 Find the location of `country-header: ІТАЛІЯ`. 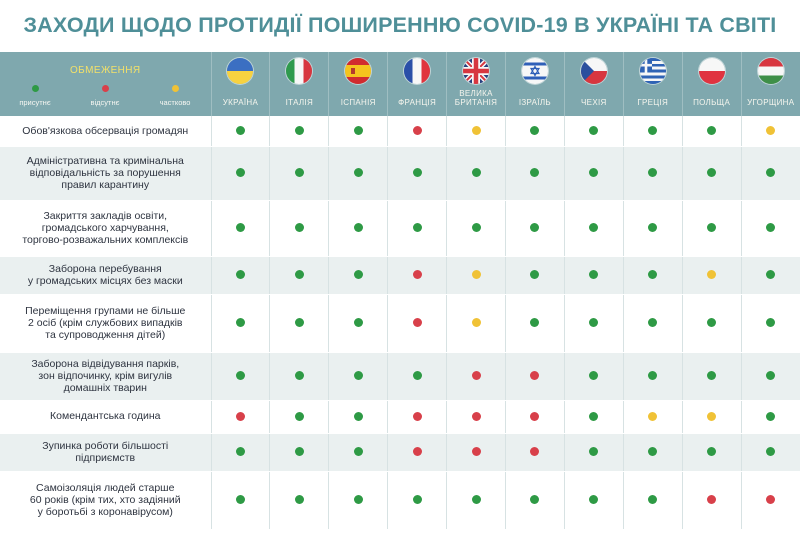

country-header: ІТАЛІЯ is located at coordinates (299, 84).